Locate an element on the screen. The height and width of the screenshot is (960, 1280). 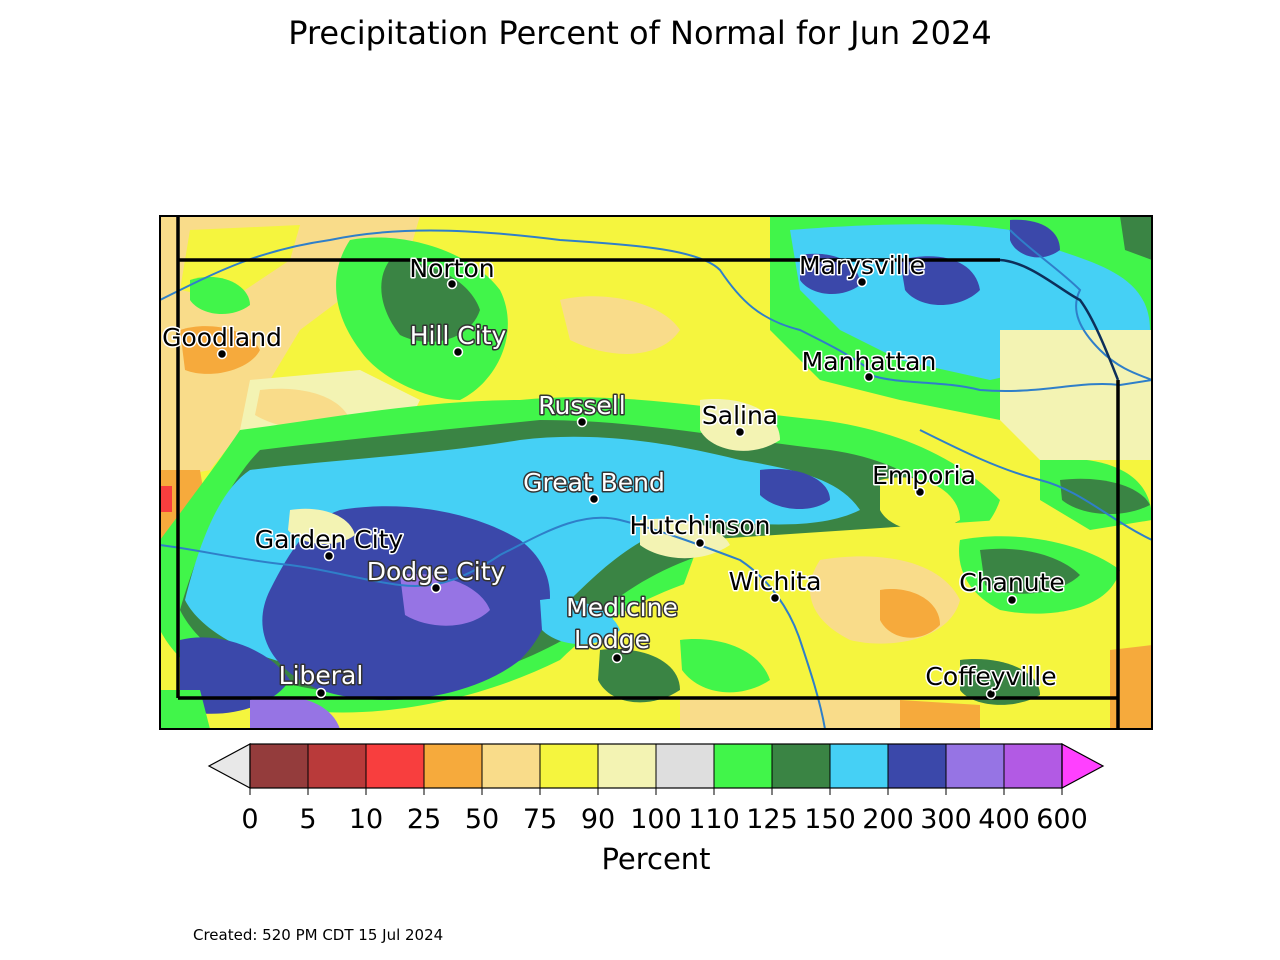
colorbar-tick-label: 90 is located at coordinates (598, 819).